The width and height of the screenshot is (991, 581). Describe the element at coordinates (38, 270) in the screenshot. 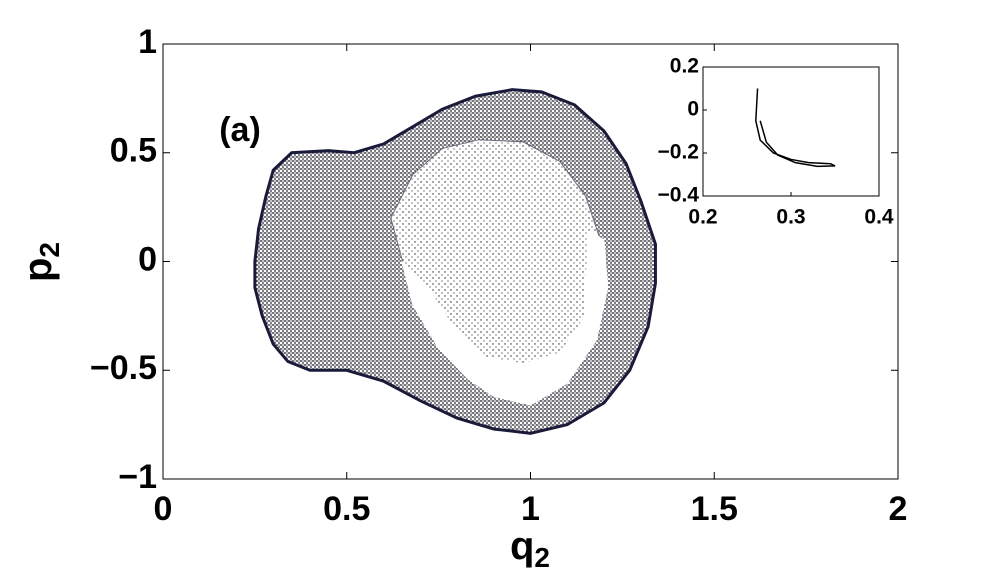

I see `y-label-base: p` at that location.